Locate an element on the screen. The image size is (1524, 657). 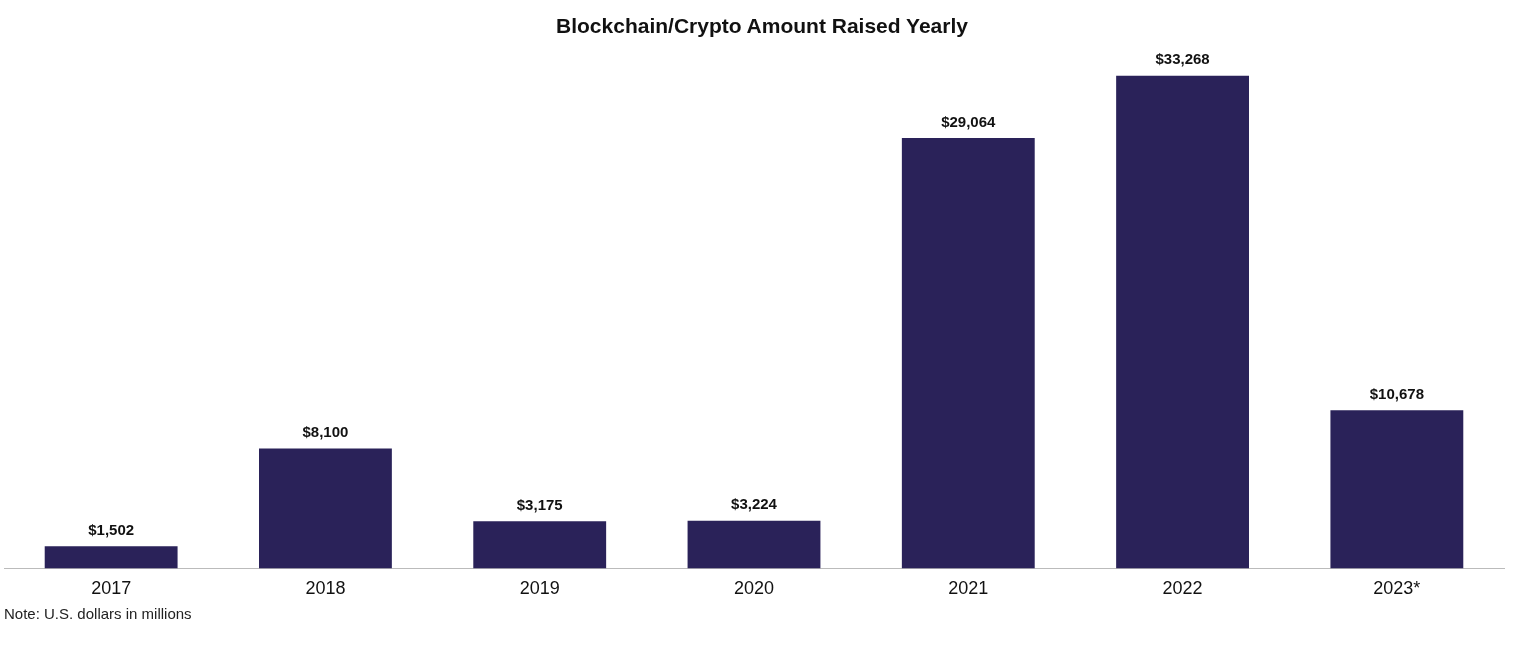
x-tick-label: 2022 is located at coordinates (1182, 588).